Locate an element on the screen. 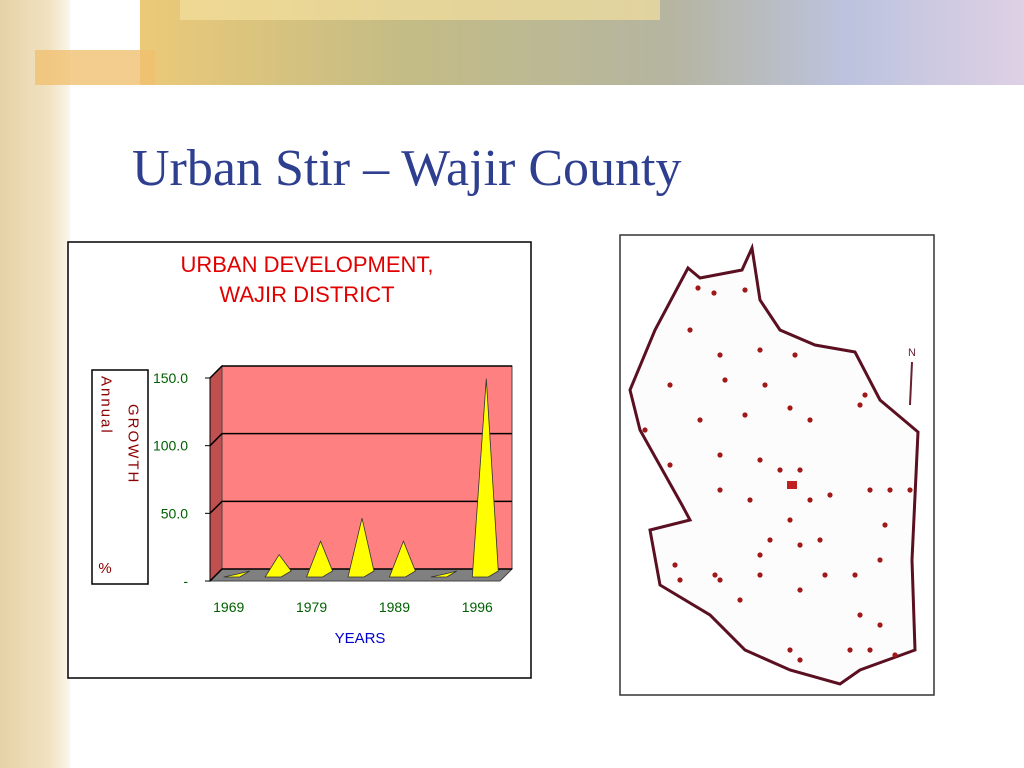 Image resolution: width=1024 pixels, height=768 pixels. y-tick-label: 100.0 is located at coordinates (170, 446).